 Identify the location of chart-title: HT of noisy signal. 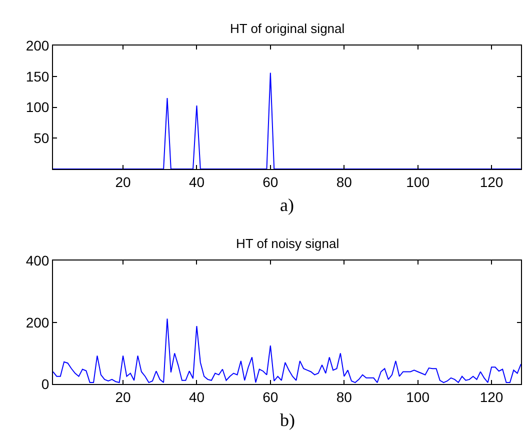
(288, 243).